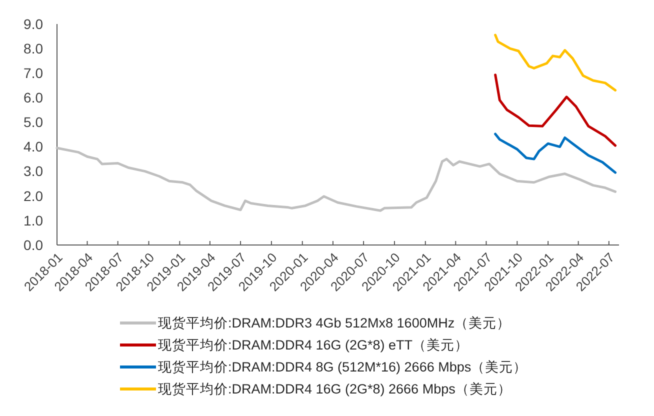 Image resolution: width=654 pixels, height=416 pixels. Describe the element at coordinates (34, 73) in the screenshot. I see `y-tick-label: 7.0` at that location.